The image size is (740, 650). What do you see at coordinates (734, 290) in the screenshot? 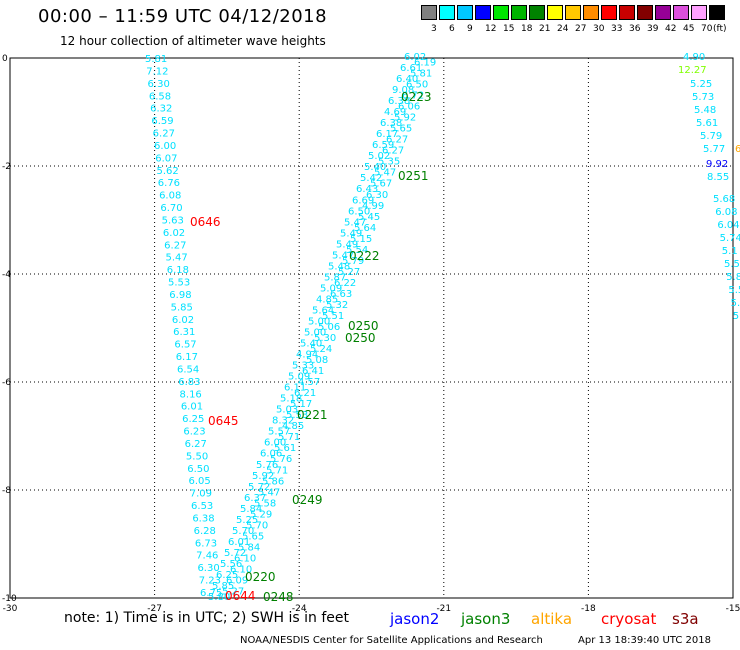
I see `swh-value: 5.5` at bounding box center [734, 290].